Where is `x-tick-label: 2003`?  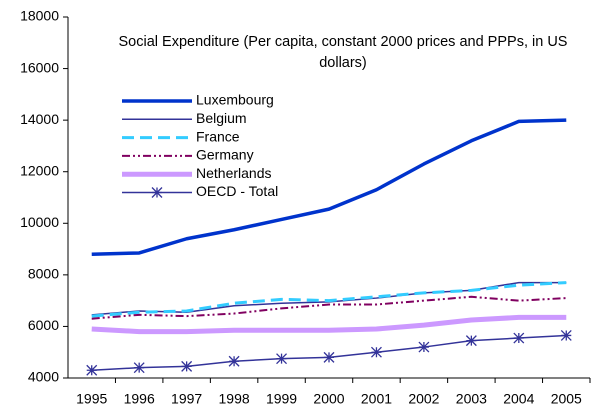
x-tick-label: 2003 is located at coordinates (471, 399).